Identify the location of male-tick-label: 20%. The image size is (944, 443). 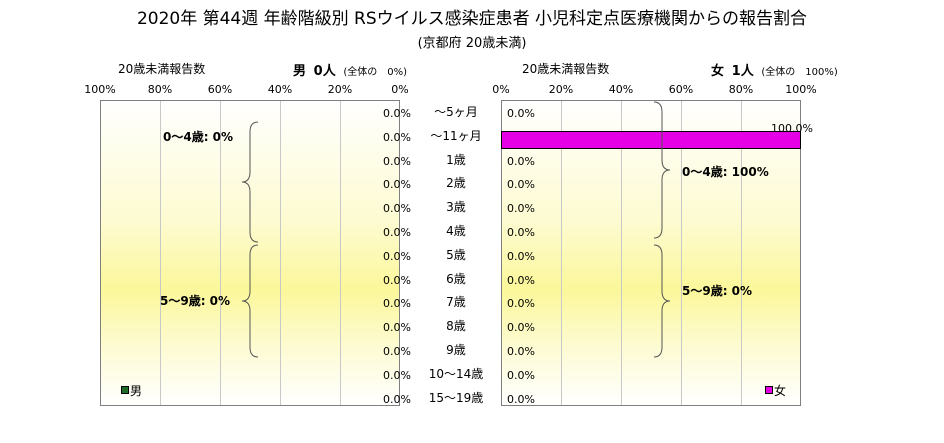
(340, 89).